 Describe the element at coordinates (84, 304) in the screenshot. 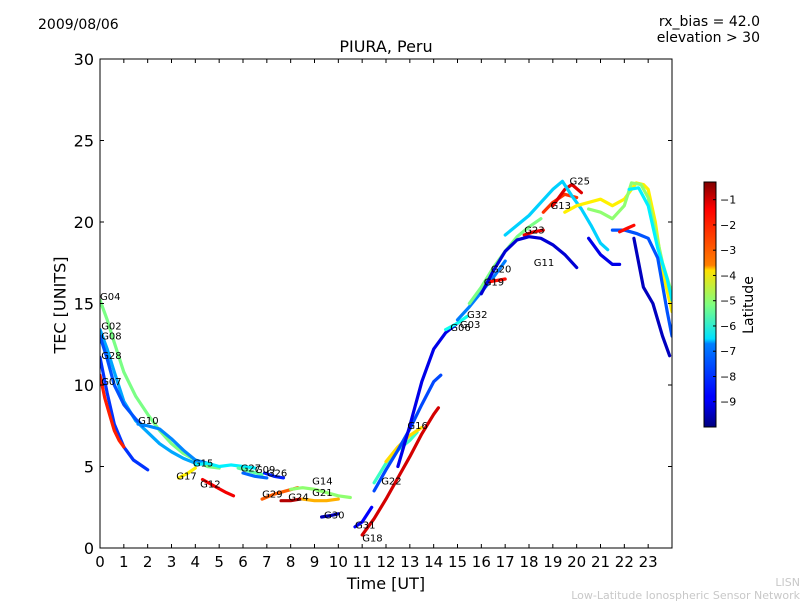

I see `y-tick-label-3: 15` at that location.